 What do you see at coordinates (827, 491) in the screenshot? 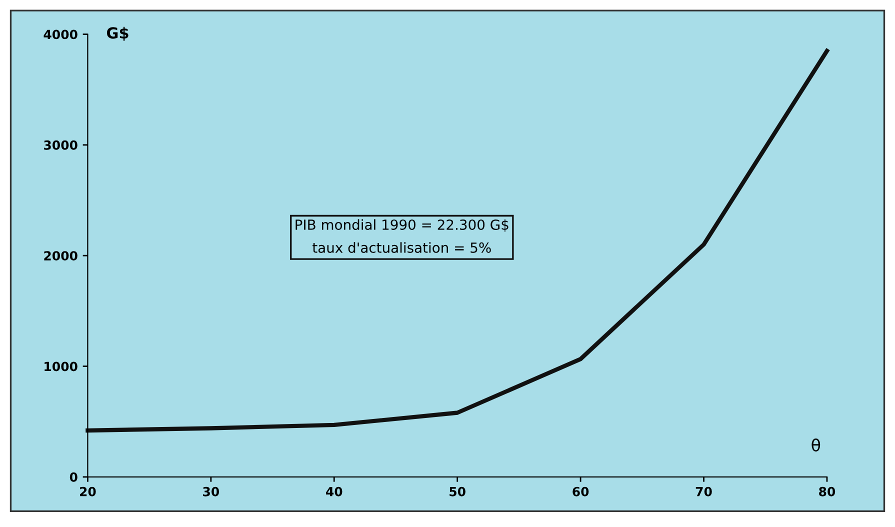
I see `x-tick-label: 80` at bounding box center [827, 491].